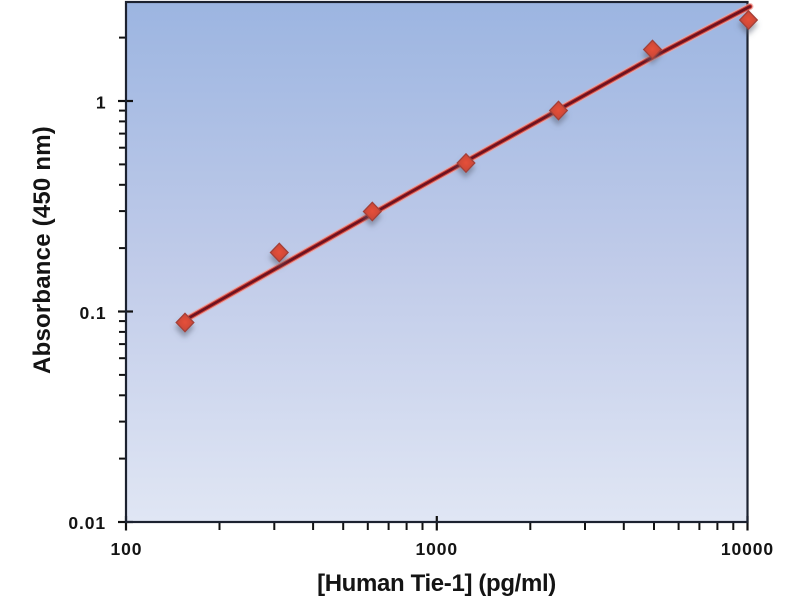  Describe the element at coordinates (127, 549) in the screenshot. I see `svg-text: 100` at that location.